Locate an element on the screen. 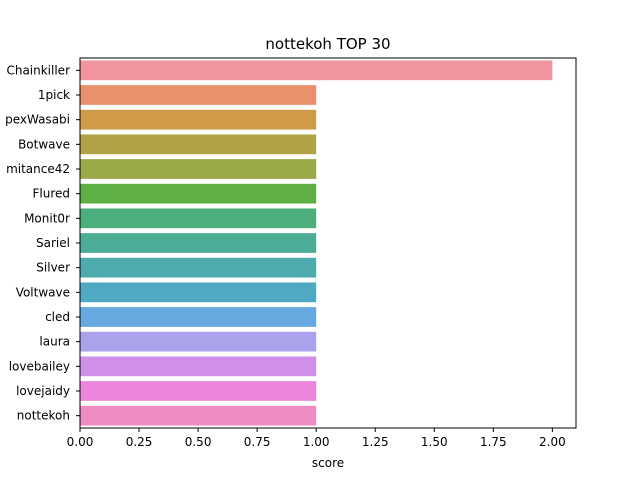 The height and width of the screenshot is (480, 640). x-tick-label: 0.00 is located at coordinates (80, 442).